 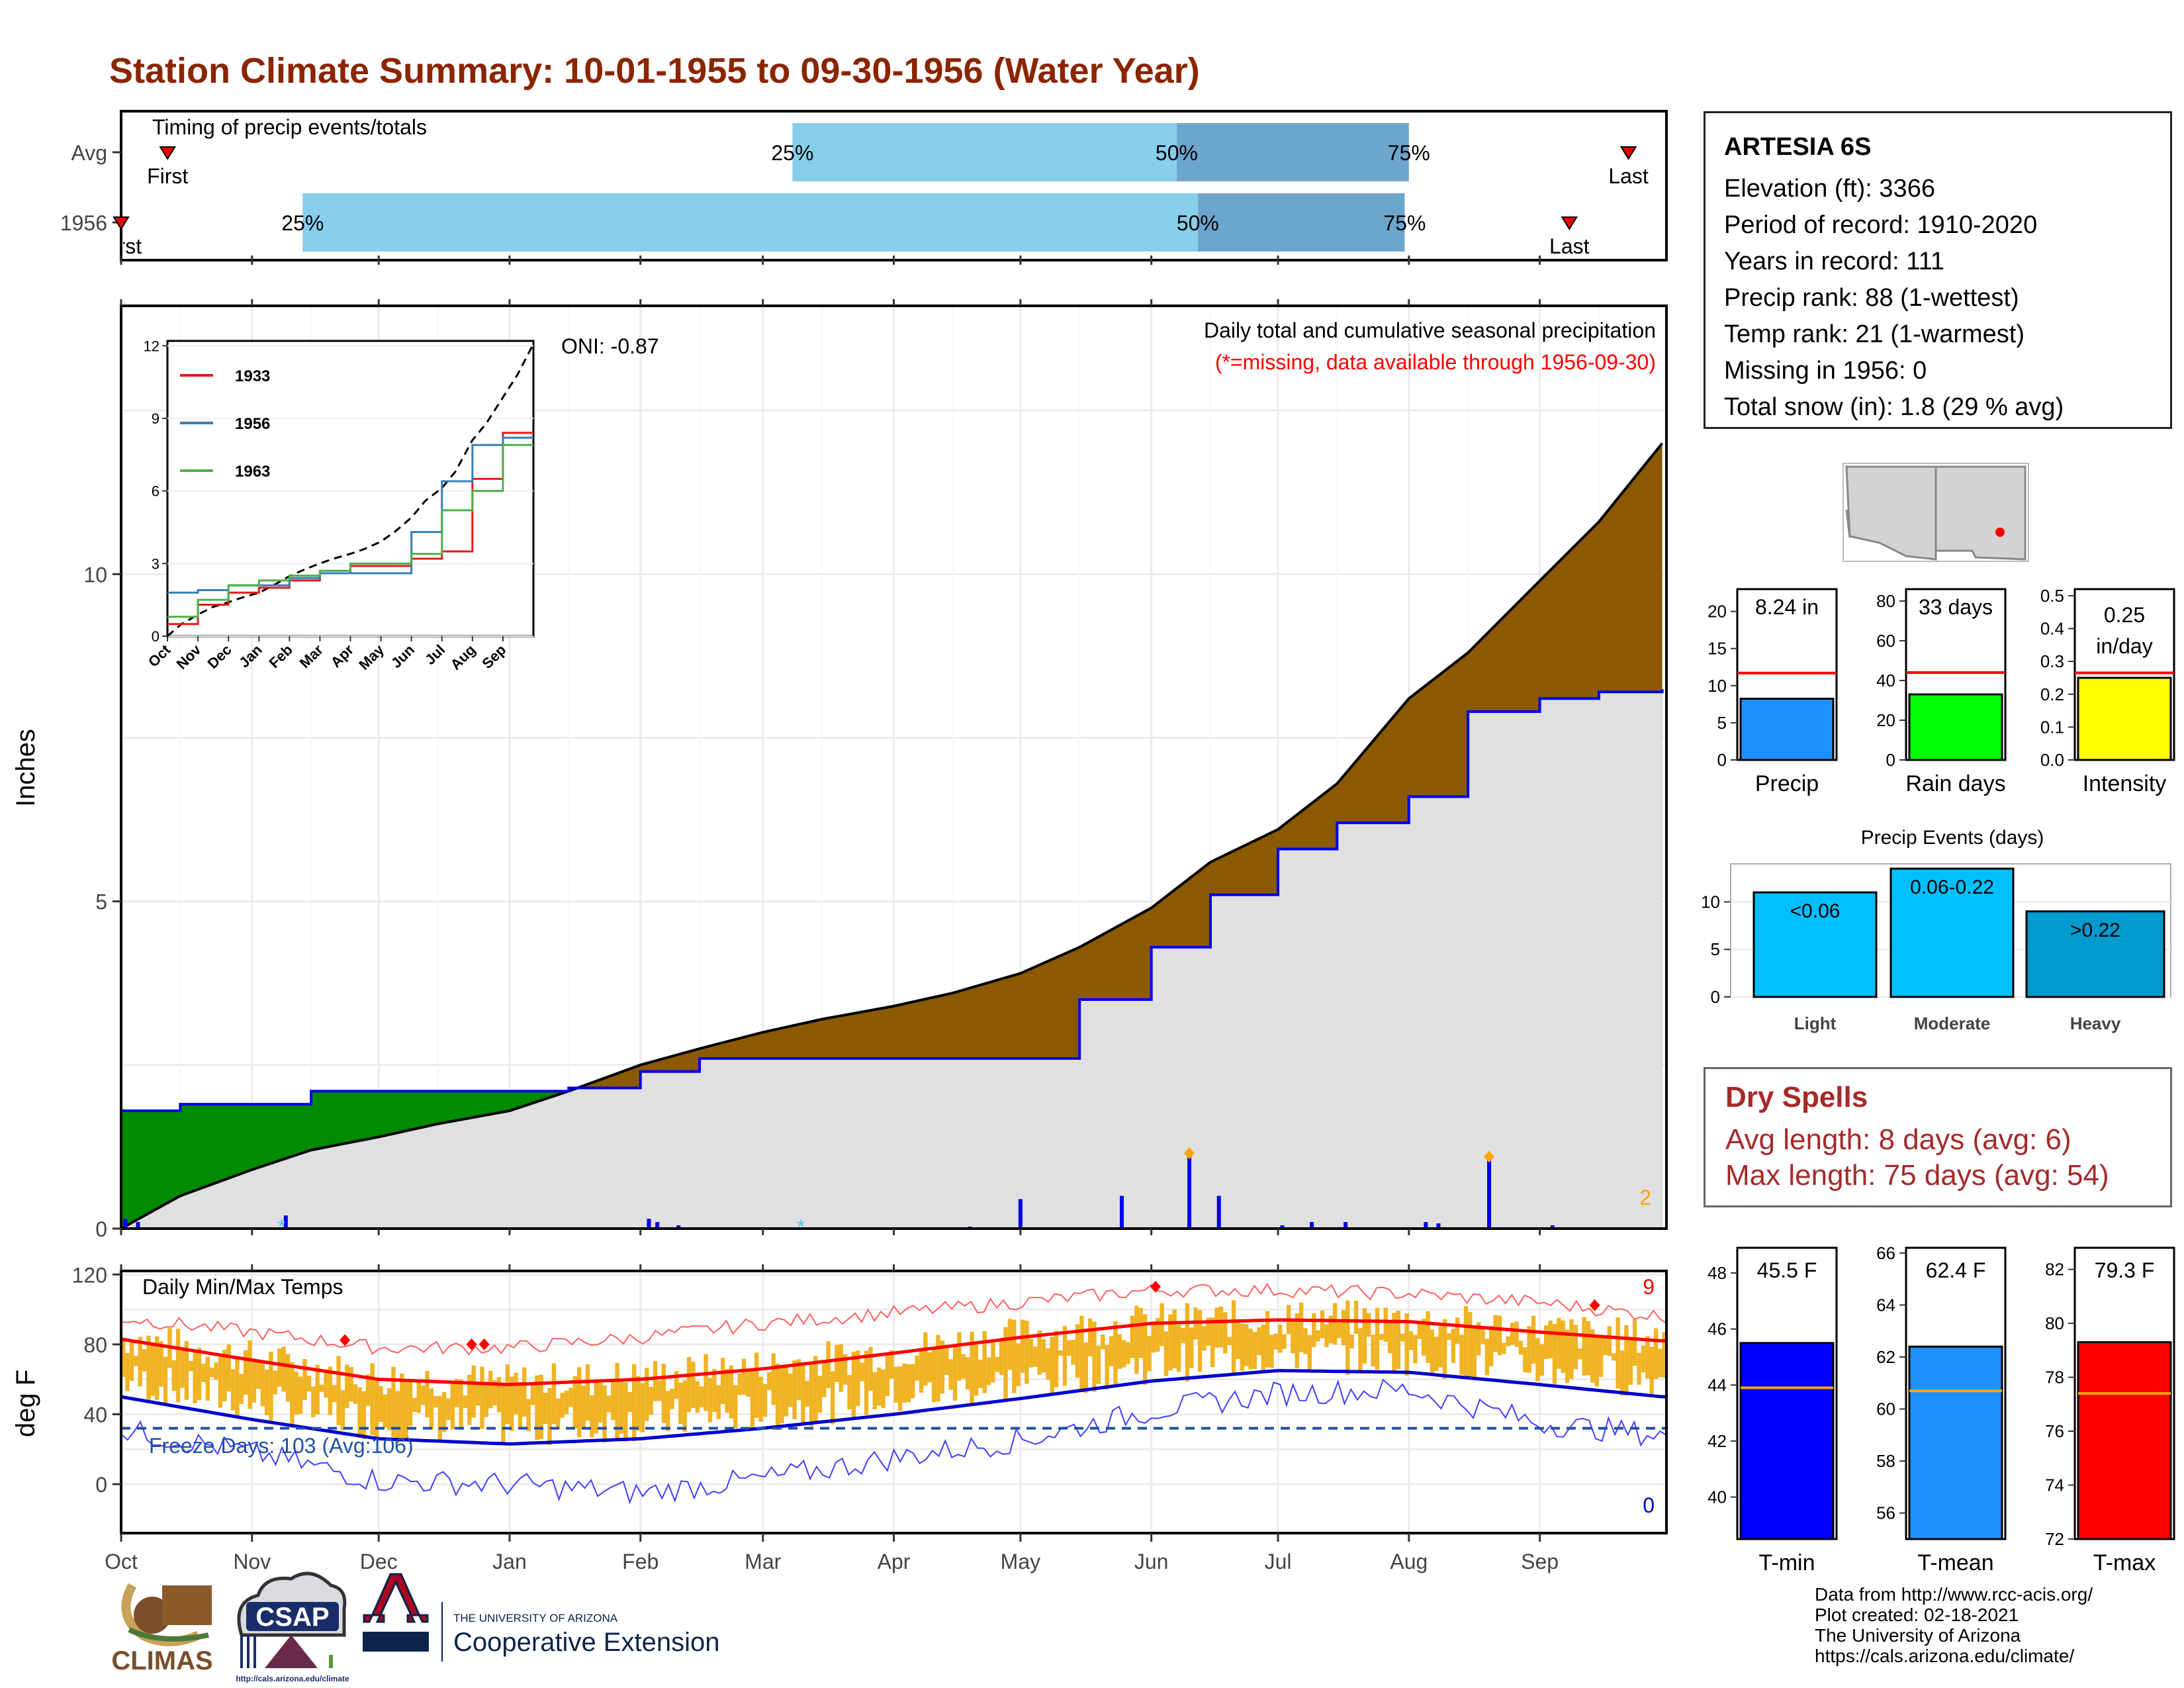 What do you see at coordinates (1885, 1409) in the screenshot?
I see `temp-bar-tick: 60` at bounding box center [1885, 1409].